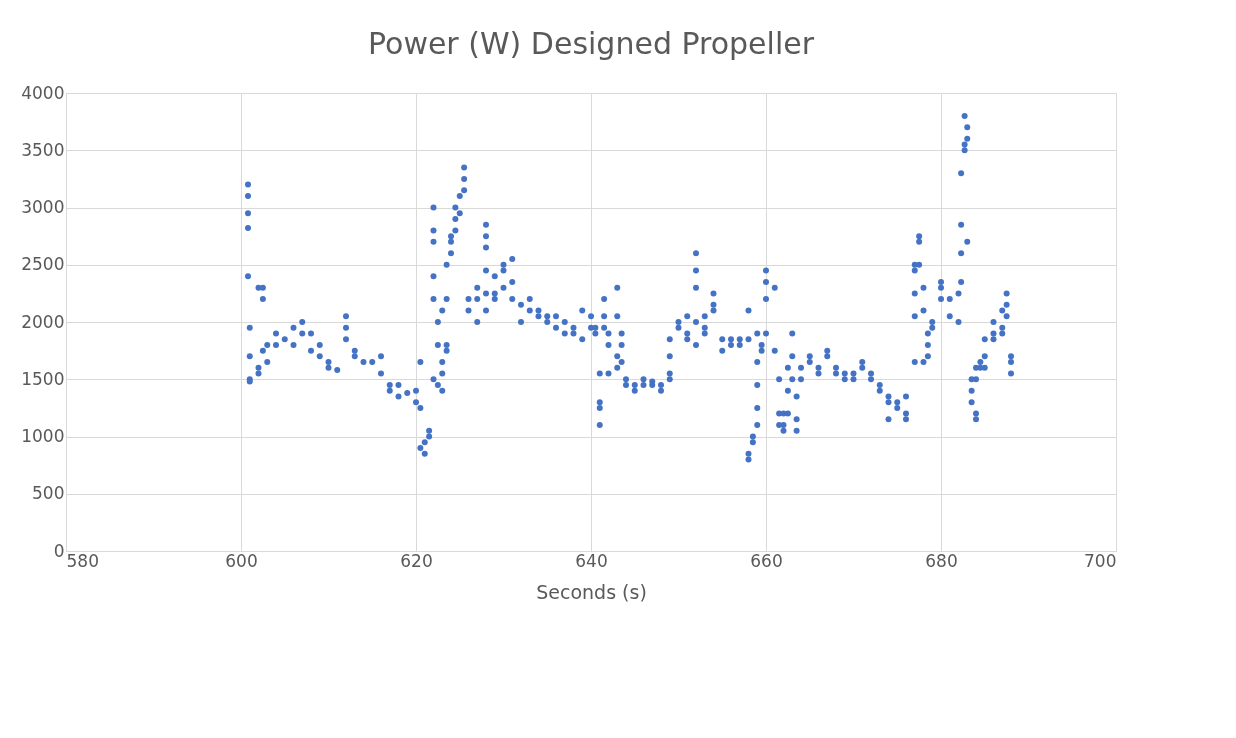  What do you see at coordinates (591, 43) in the screenshot?
I see `chart-title: Power (W) Designed Propeller` at bounding box center [591, 43].